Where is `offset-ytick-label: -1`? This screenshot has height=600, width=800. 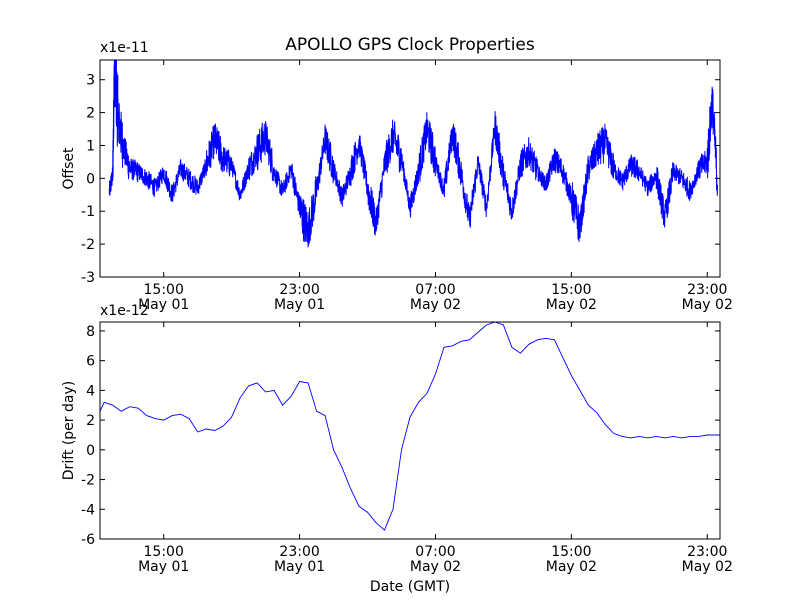
offset-ytick-label: -1 is located at coordinates (88, 212).